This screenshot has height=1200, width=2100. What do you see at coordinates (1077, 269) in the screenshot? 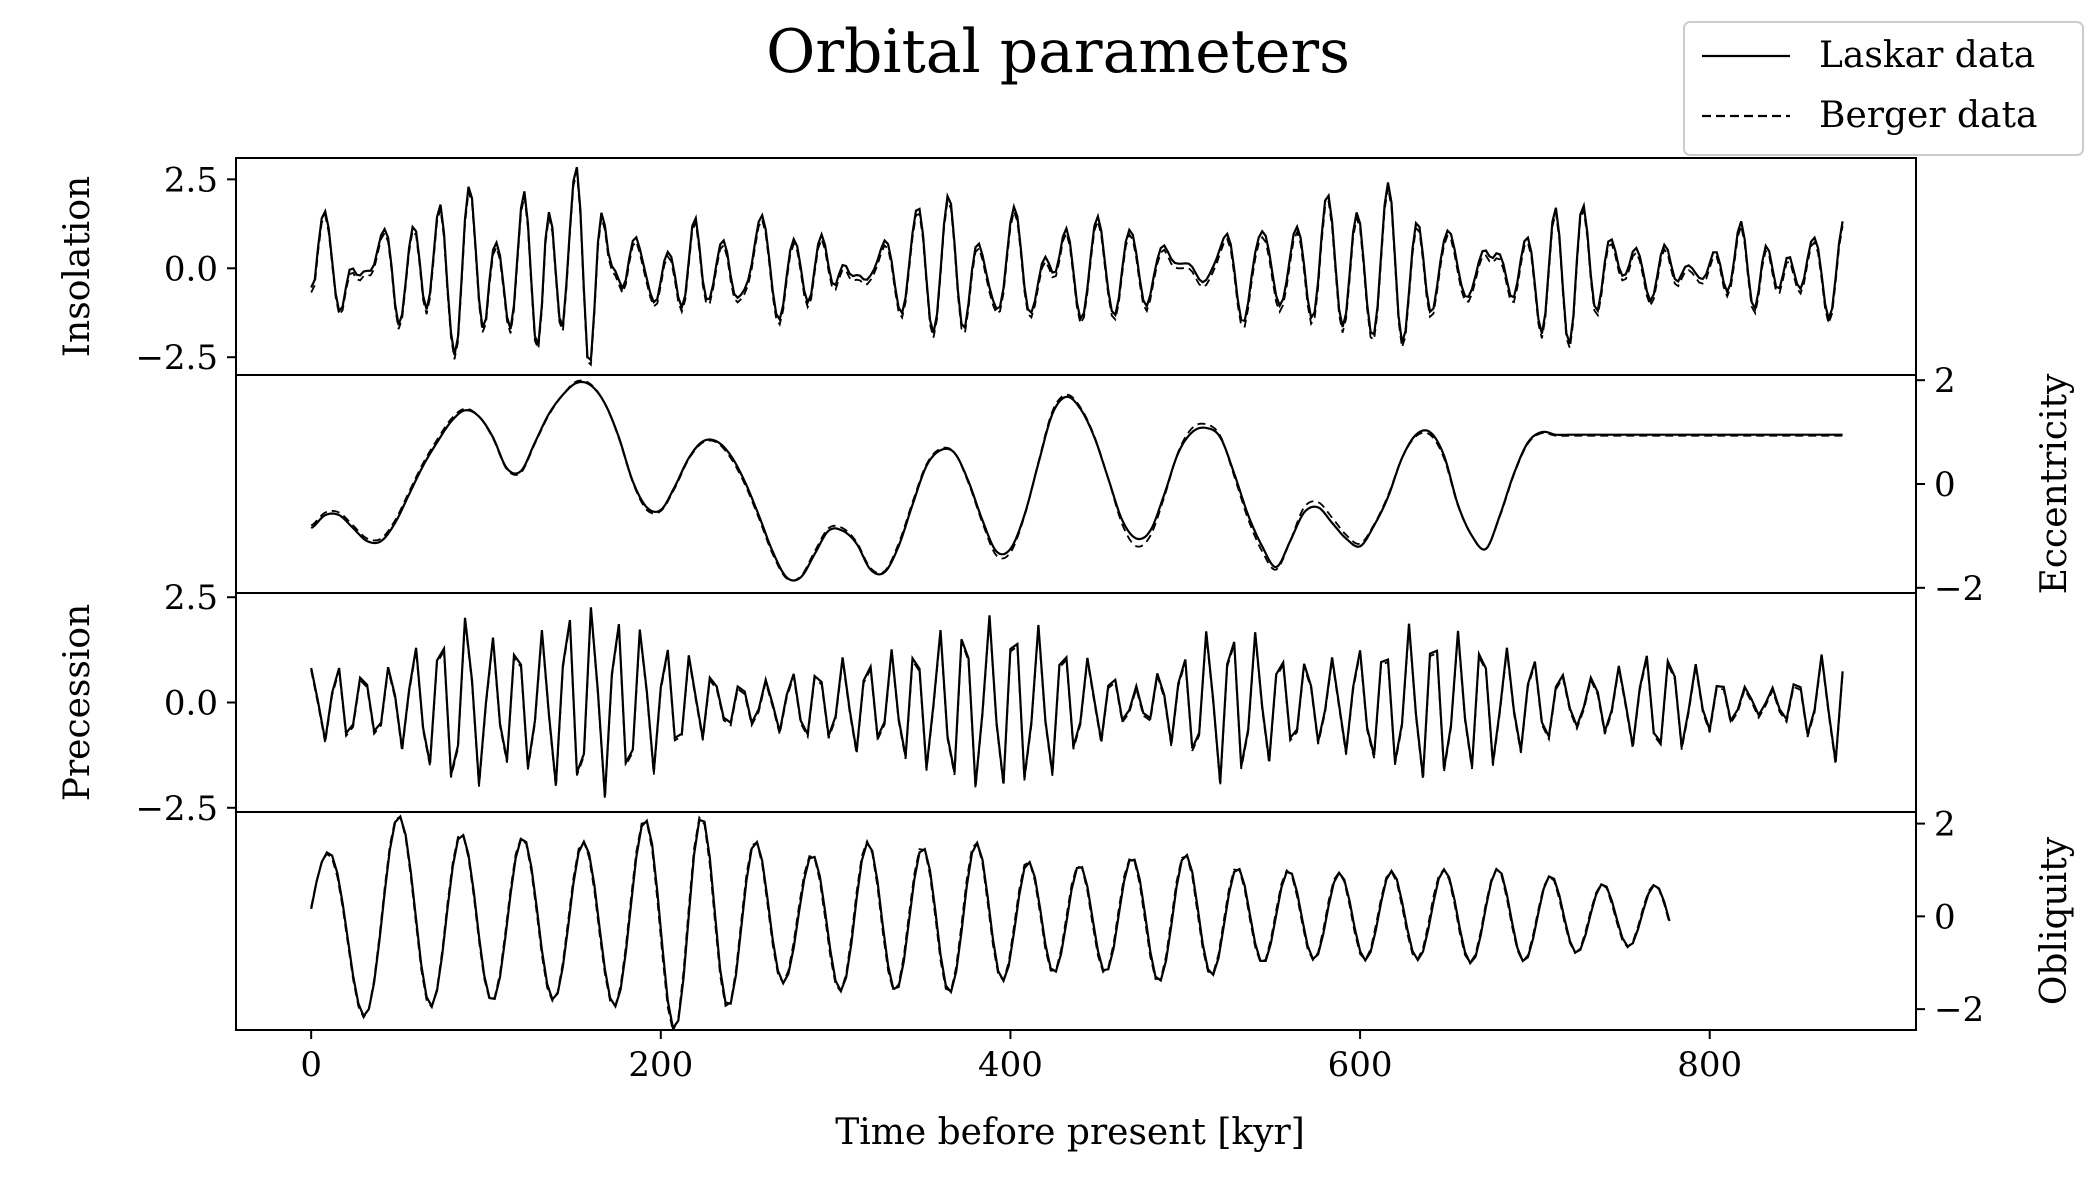
I see `series-line-insolation-berger` at bounding box center [1077, 269].